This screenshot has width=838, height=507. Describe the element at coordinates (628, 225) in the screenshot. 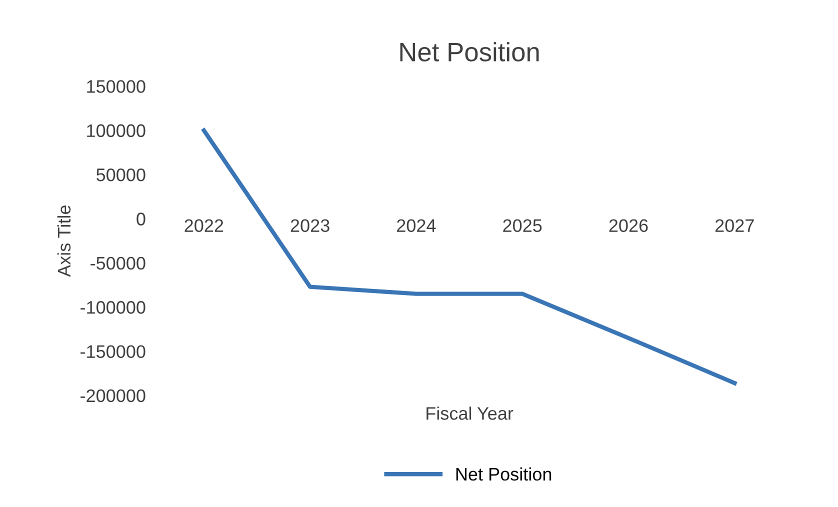

I see `x-tick-label: 2026` at that location.